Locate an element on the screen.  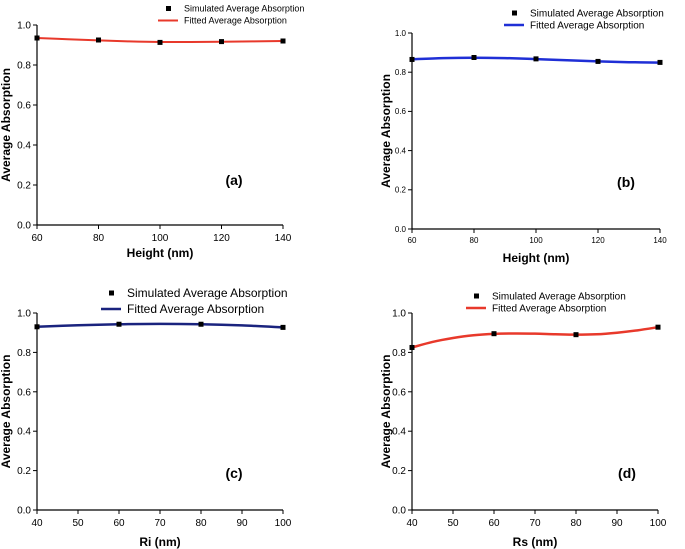
panel-label: (b) is located at coordinates (626, 182).